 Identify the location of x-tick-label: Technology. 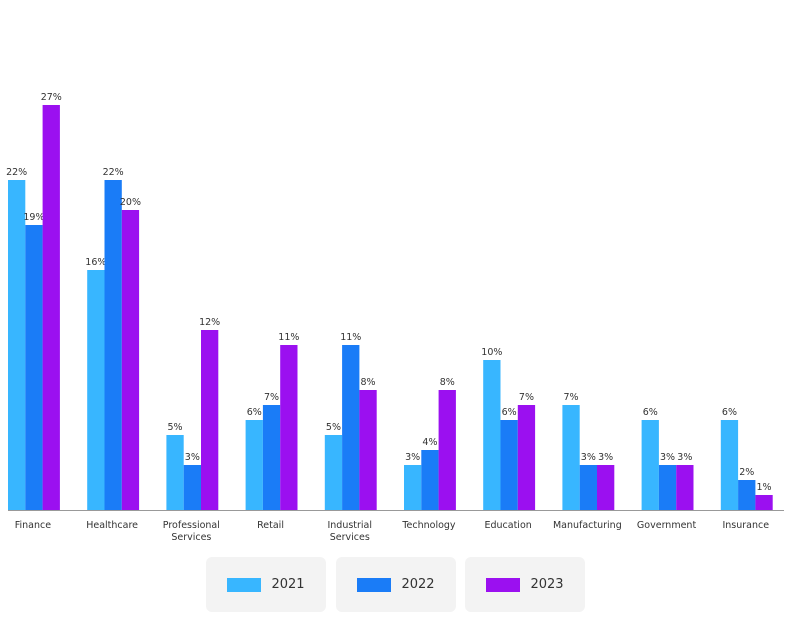
(429, 525).